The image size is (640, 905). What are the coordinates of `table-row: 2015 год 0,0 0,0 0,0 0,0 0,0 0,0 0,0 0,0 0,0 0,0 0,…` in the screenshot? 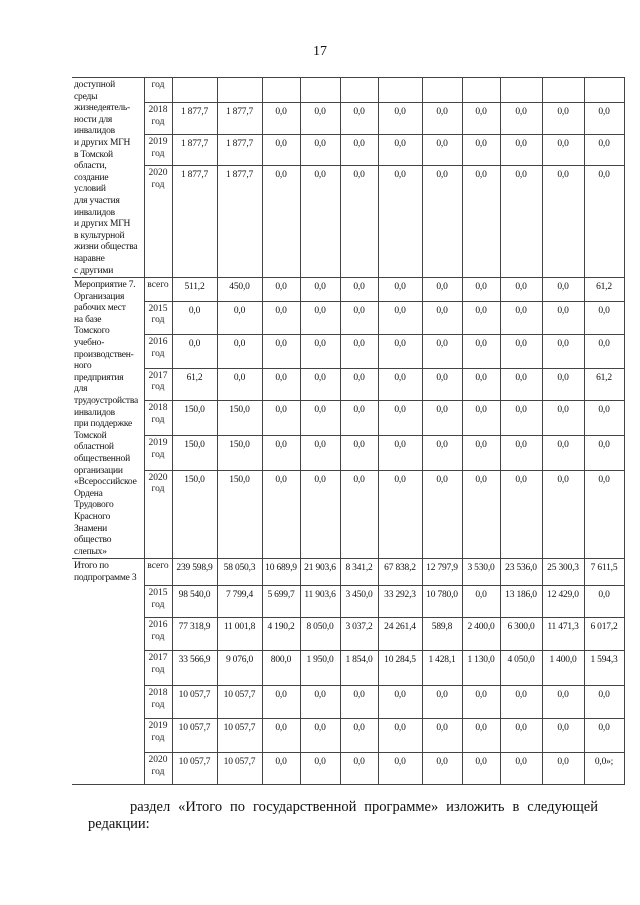 It's located at (348, 318).